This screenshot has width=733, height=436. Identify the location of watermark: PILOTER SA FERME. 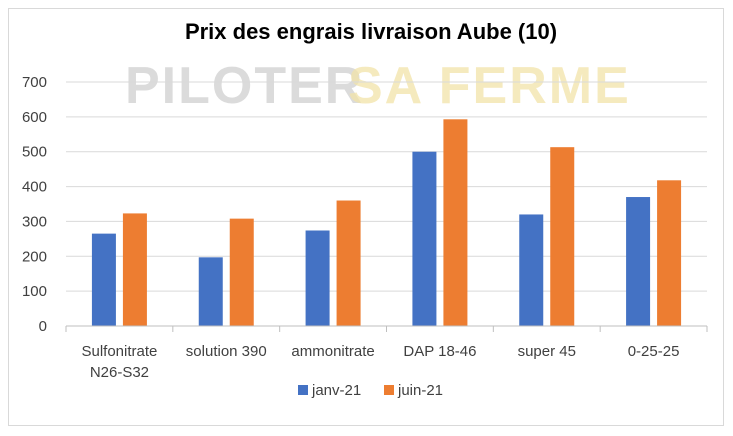
(378, 86).